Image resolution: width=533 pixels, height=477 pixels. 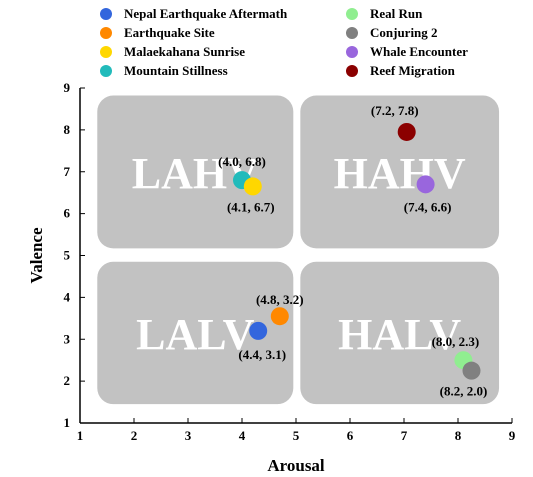 What do you see at coordinates (404, 435) in the screenshot?
I see `x-tick-label: 7` at bounding box center [404, 435].